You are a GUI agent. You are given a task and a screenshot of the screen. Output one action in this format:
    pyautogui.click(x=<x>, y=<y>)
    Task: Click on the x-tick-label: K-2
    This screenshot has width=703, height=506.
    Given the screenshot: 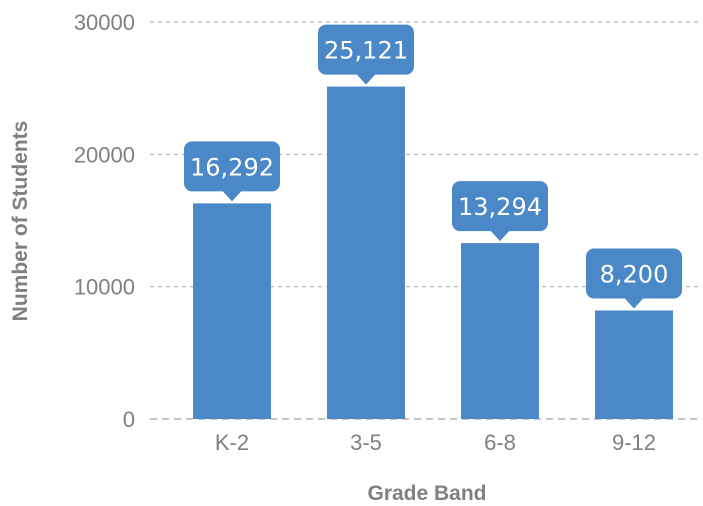 What is the action you would take?
    pyautogui.click(x=232, y=442)
    